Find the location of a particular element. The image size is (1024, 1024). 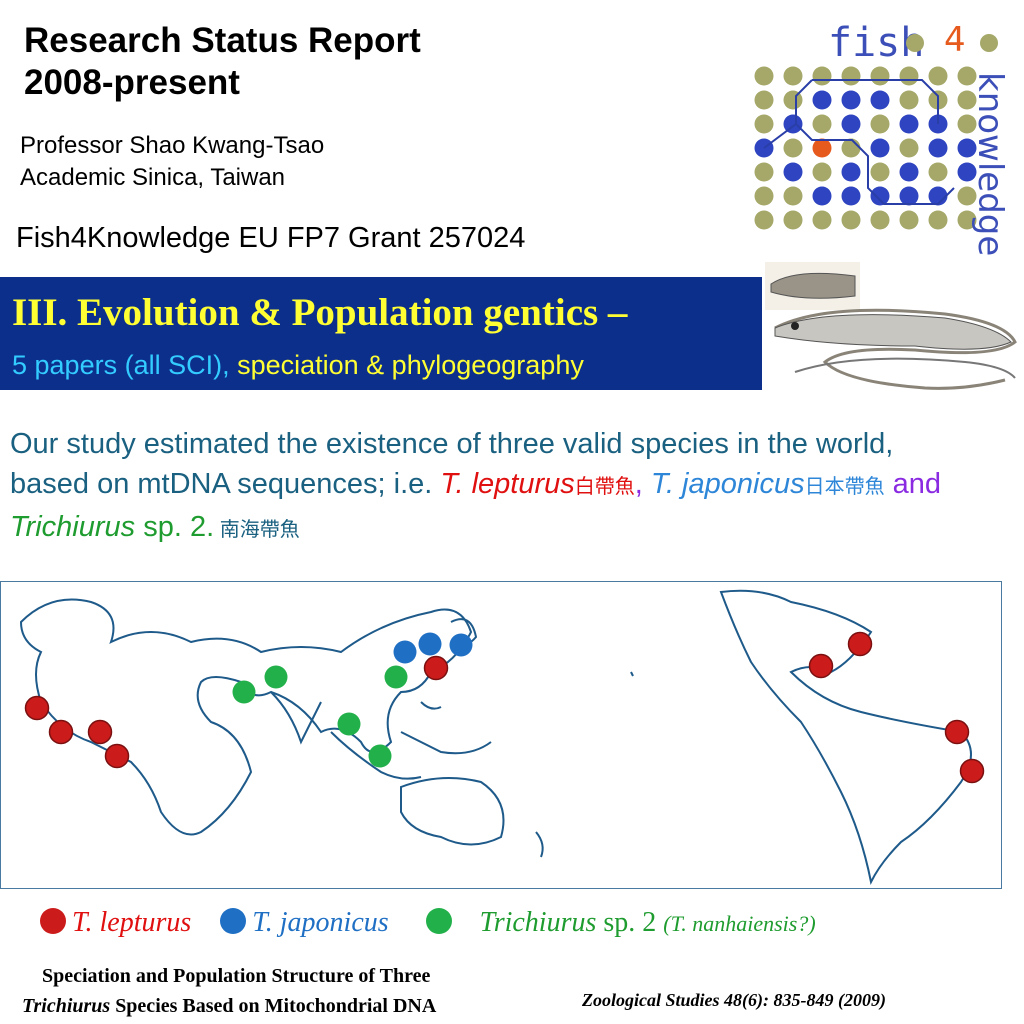

logo-dot-grid is located at coordinates (865, 148).